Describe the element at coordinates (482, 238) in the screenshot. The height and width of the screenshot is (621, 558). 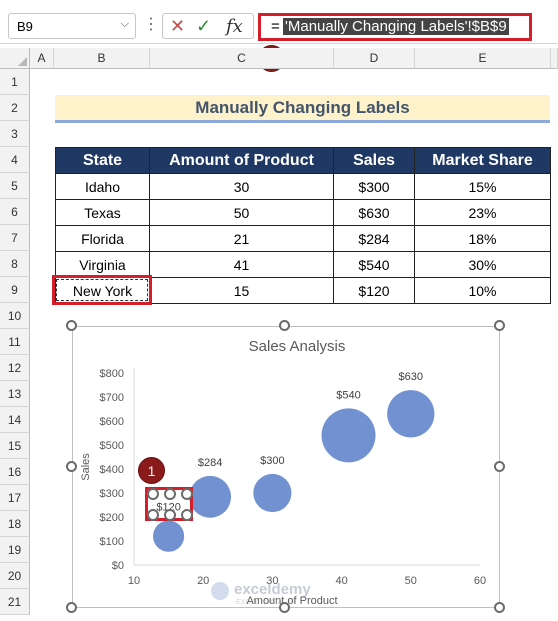
I see `table-cell: 18%` at that location.